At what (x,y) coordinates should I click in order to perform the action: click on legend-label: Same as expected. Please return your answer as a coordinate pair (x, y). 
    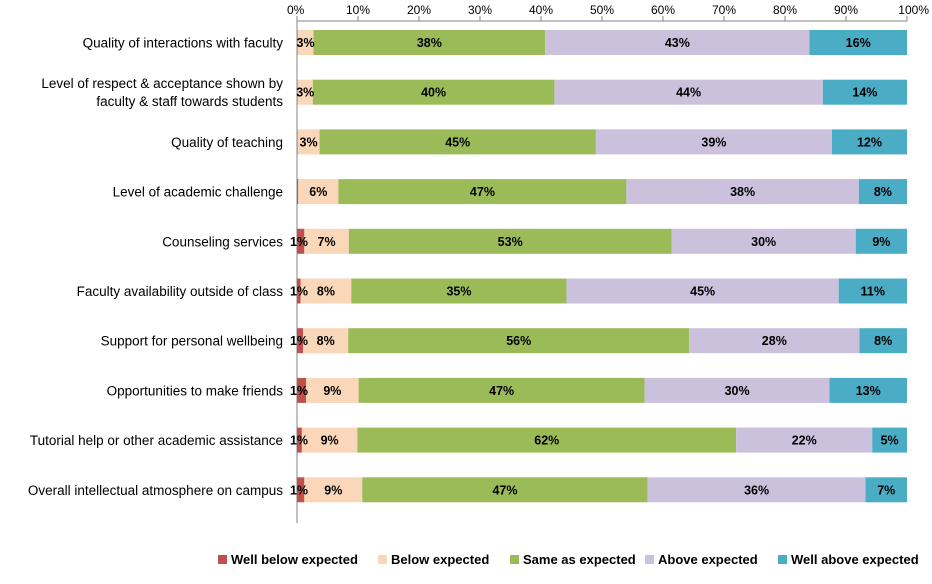
    Looking at the image, I should click on (579, 559).